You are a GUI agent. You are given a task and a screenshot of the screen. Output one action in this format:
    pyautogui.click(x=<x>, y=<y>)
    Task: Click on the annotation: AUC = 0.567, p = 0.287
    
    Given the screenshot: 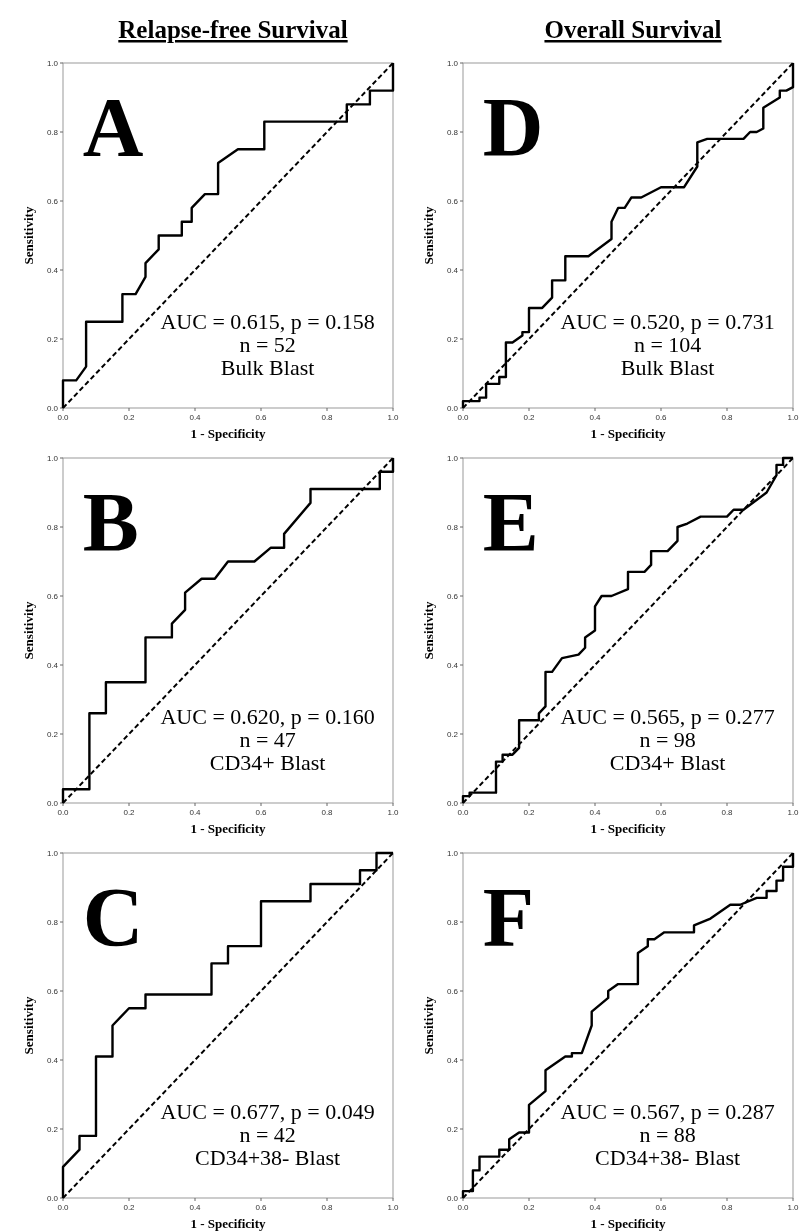 What is the action you would take?
    pyautogui.click(x=667, y=1111)
    